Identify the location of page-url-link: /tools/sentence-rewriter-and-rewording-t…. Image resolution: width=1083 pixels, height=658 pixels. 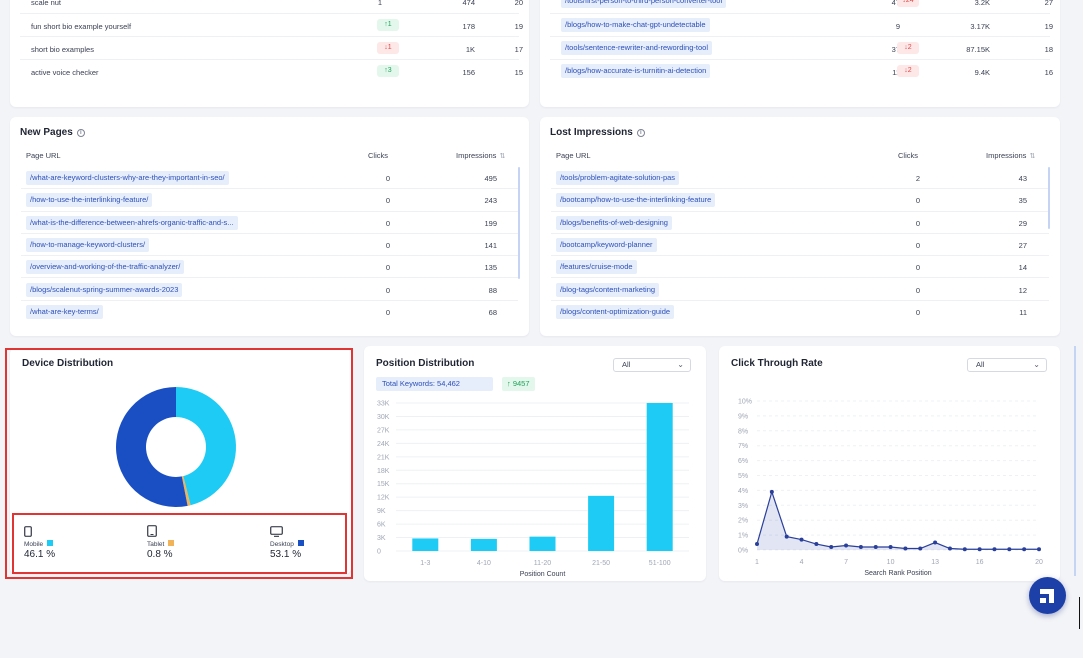
(636, 48).